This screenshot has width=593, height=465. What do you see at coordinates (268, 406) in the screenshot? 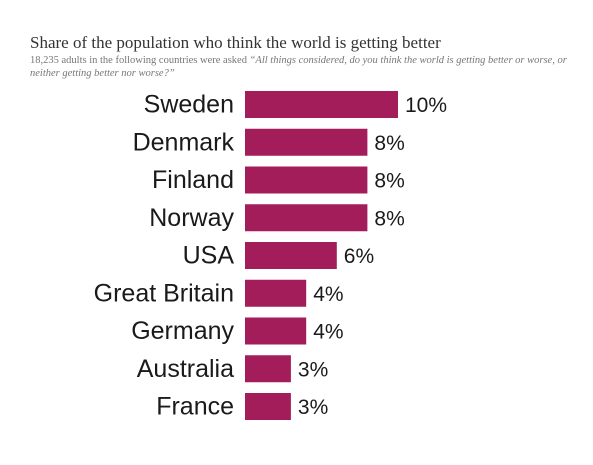
I see `bar-france` at bounding box center [268, 406].